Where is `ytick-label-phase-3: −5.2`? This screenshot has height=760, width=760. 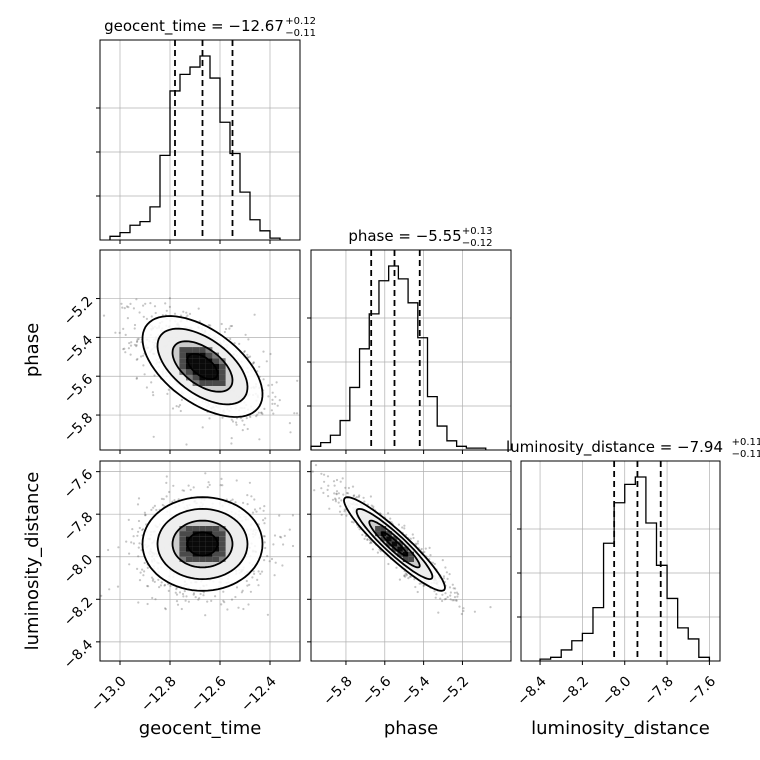
ytick-label-phase-3: −5.2 is located at coordinates (78, 311).